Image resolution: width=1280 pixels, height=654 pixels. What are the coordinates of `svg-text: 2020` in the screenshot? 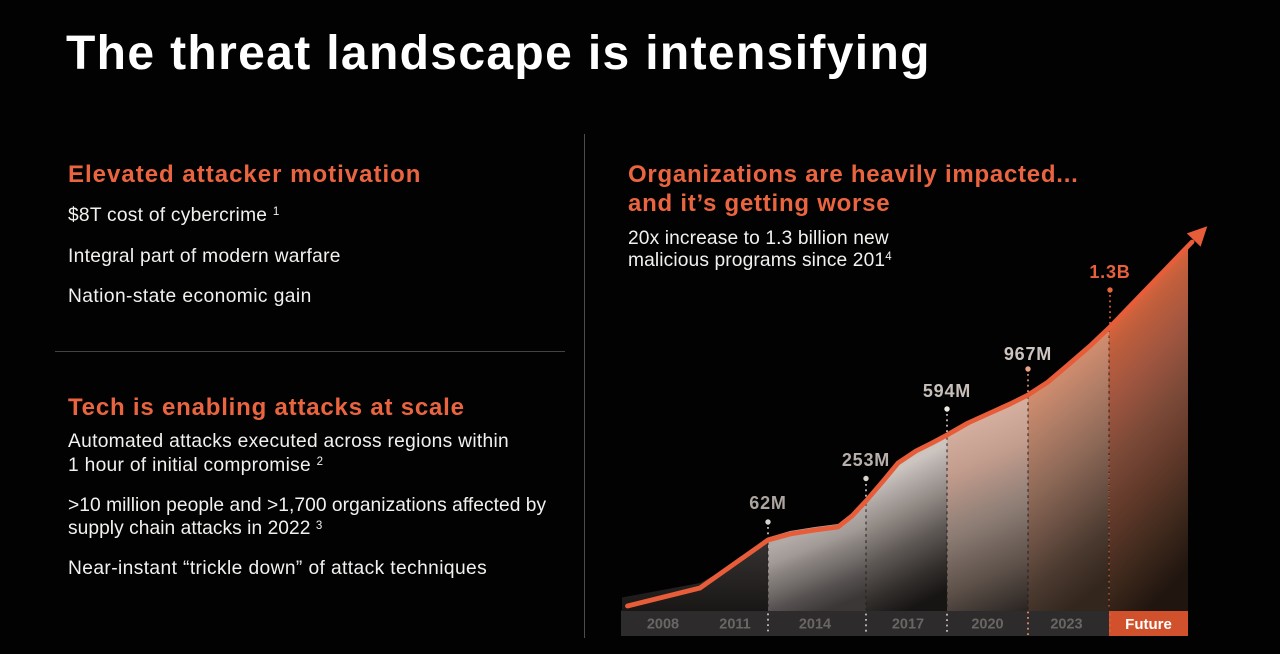 It's located at (987, 625).